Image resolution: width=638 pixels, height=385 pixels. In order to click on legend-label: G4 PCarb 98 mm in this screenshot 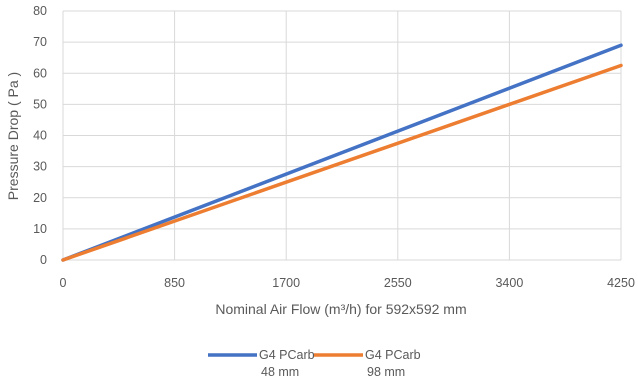, I will do `click(393, 363)`.